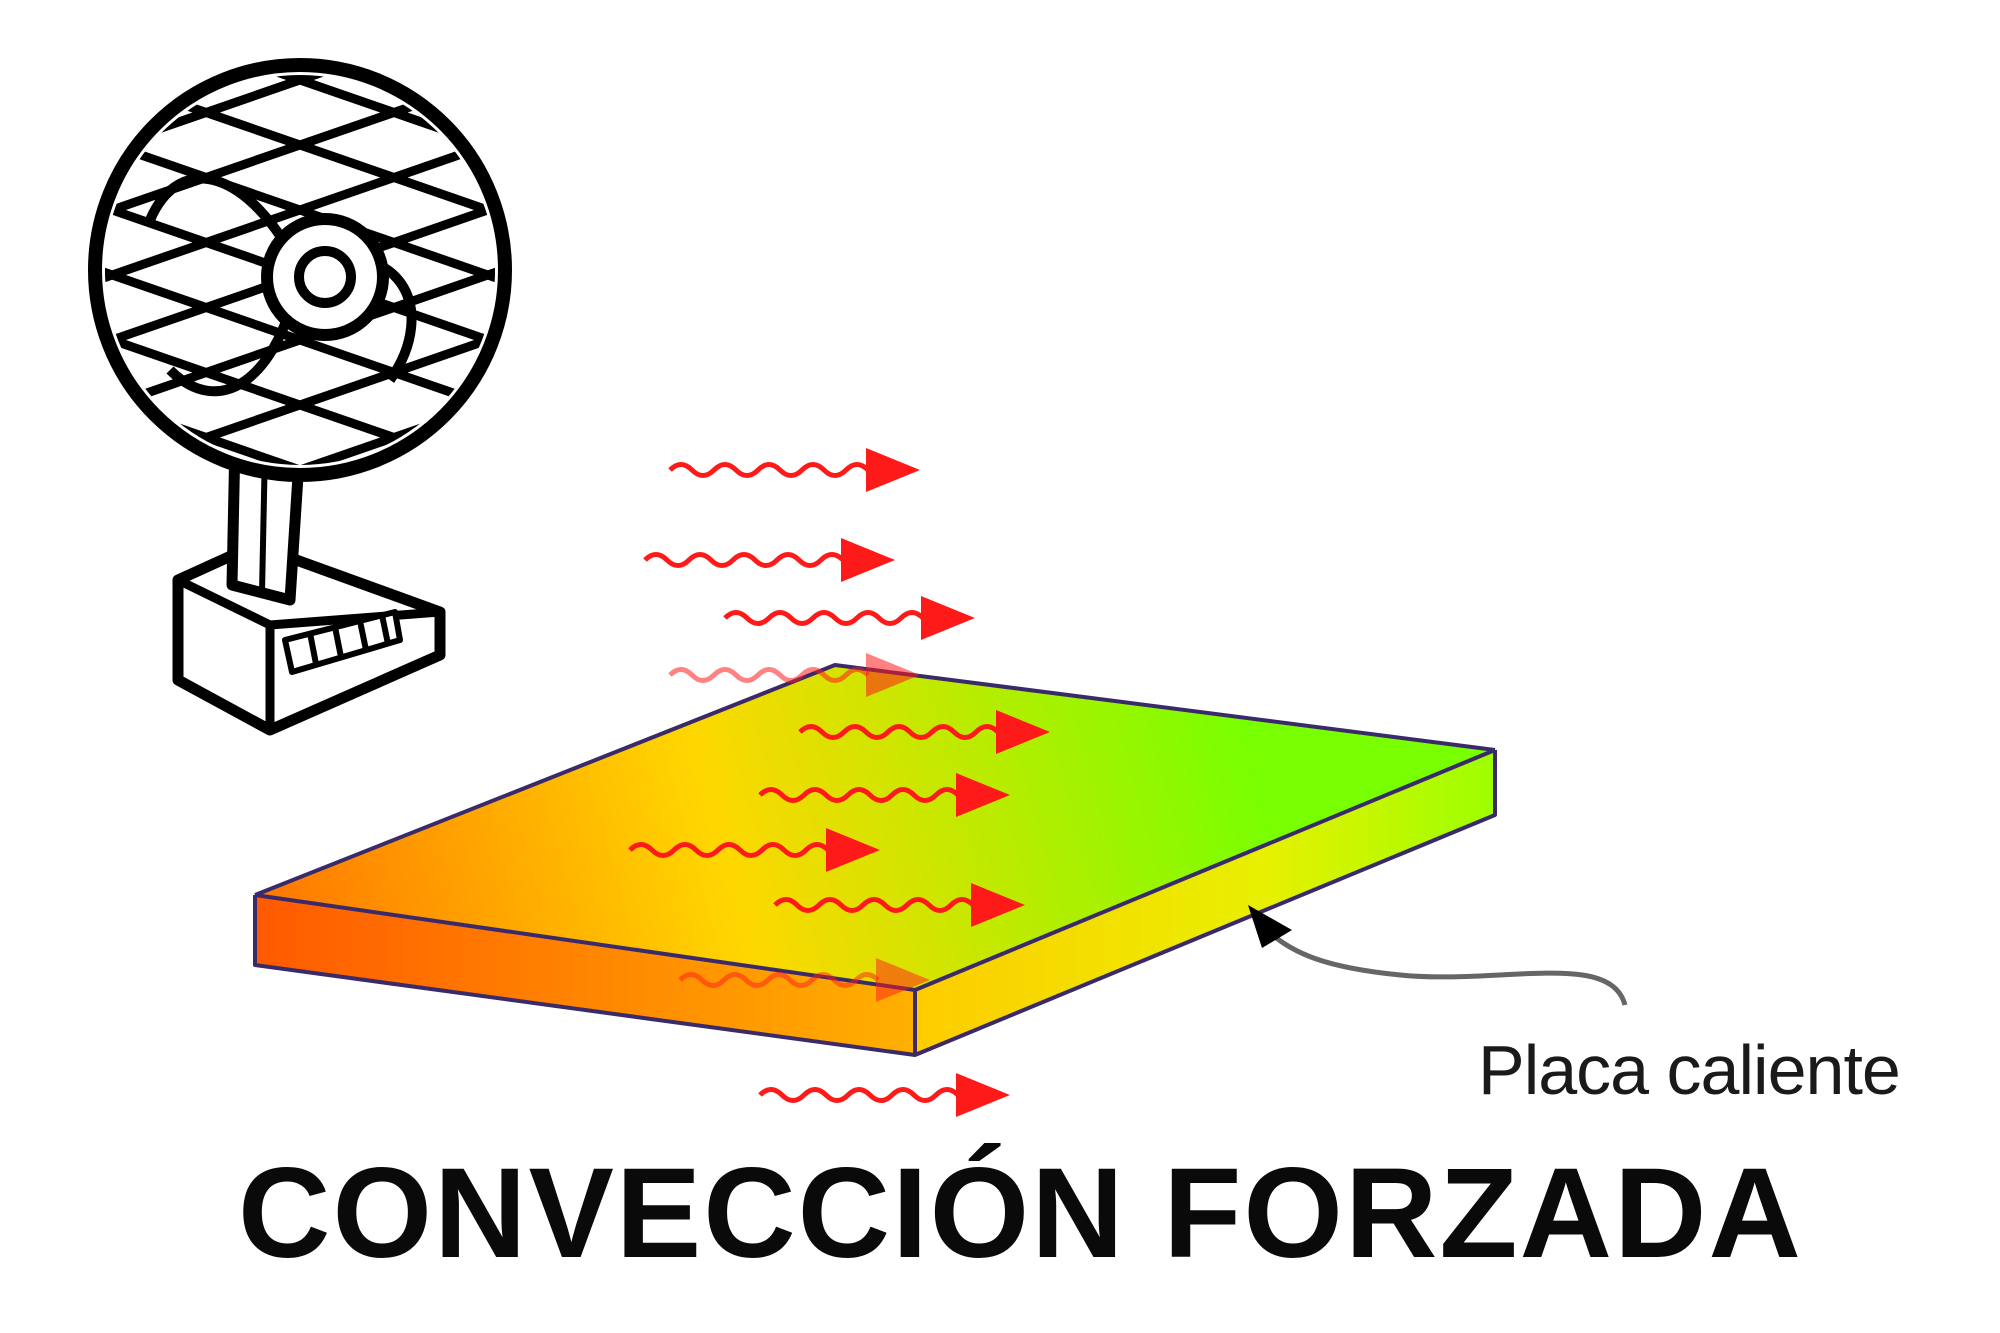 The image size is (2000, 1333). Describe the element at coordinates (300, 397) in the screenshot. I see `desk-fan-icon` at that location.